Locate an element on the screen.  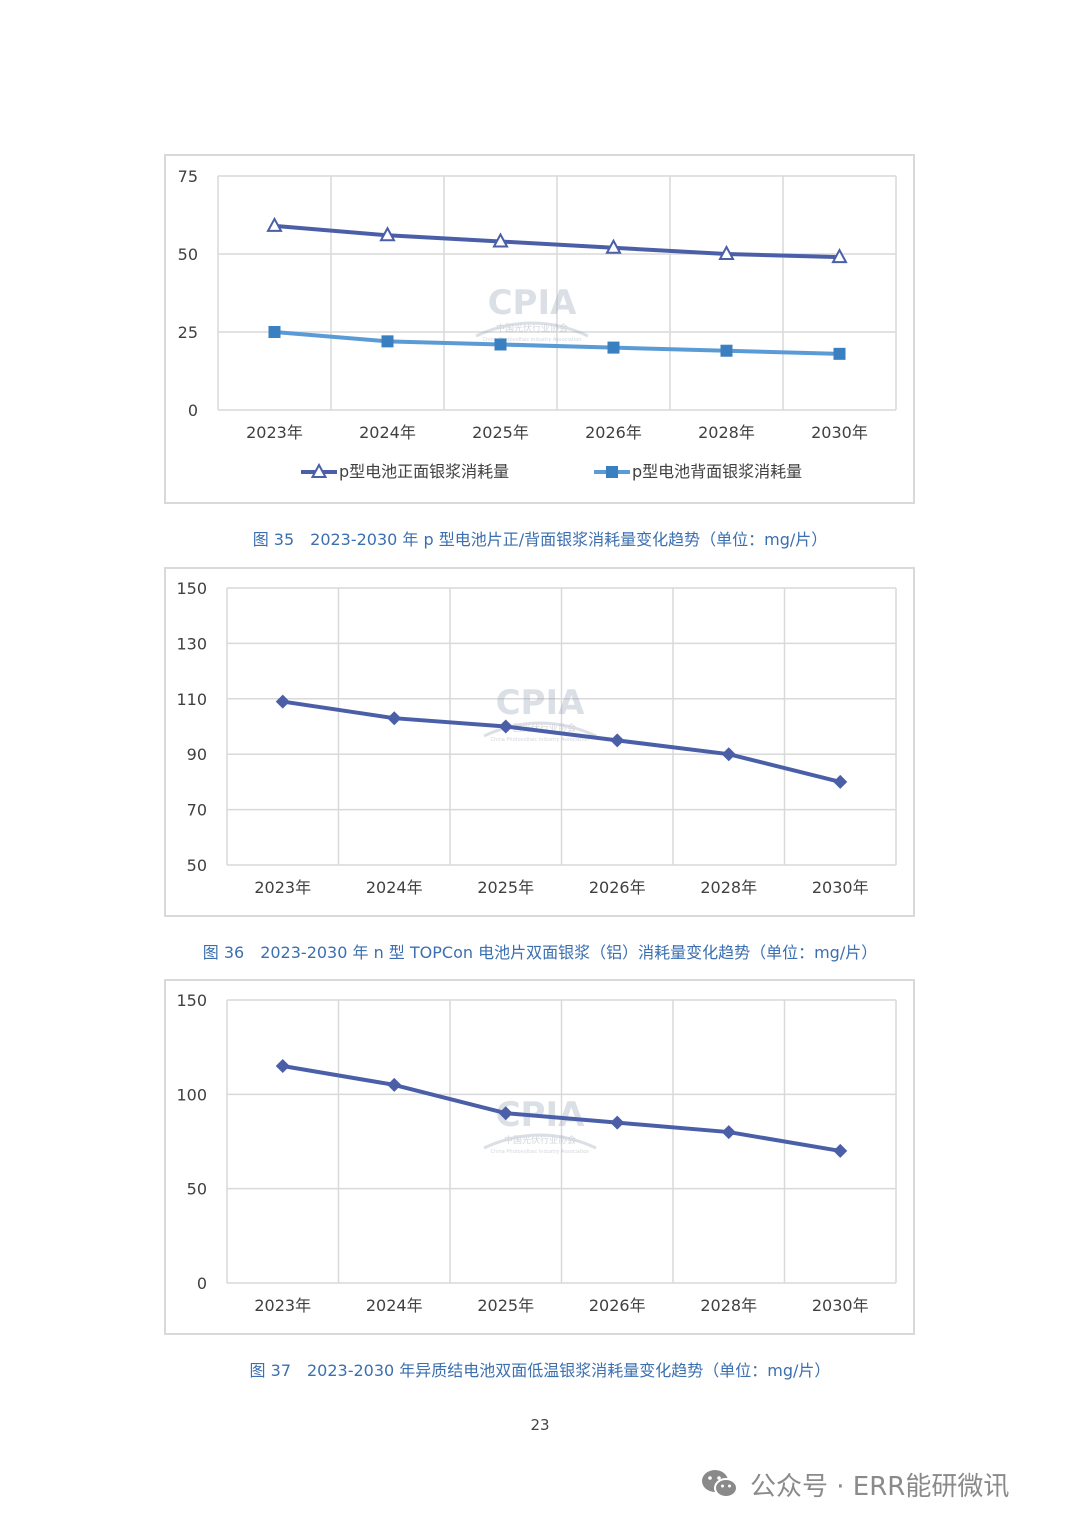
footer: 公众号 · ERR能研微讯 is located at coordinates (854, 1484).